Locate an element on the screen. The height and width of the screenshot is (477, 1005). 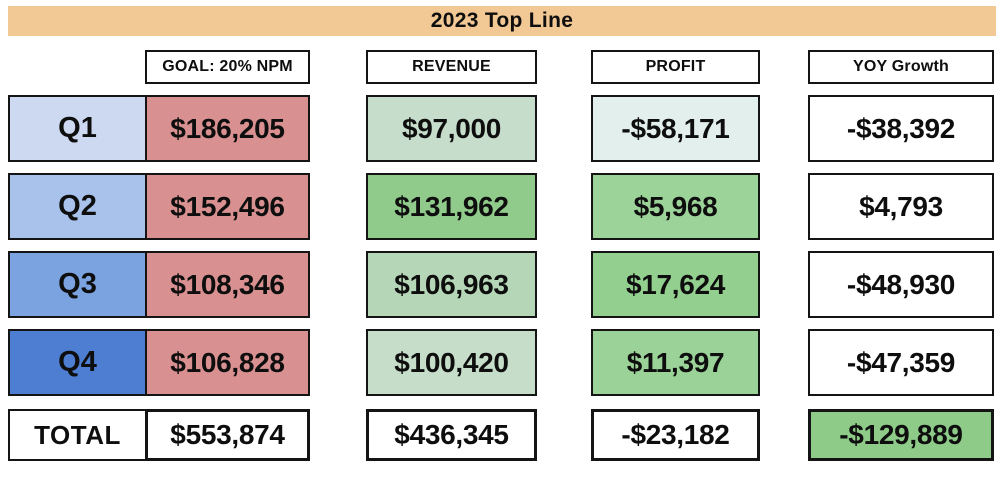
profit-value-cell: $5,968 is located at coordinates (675, 206).